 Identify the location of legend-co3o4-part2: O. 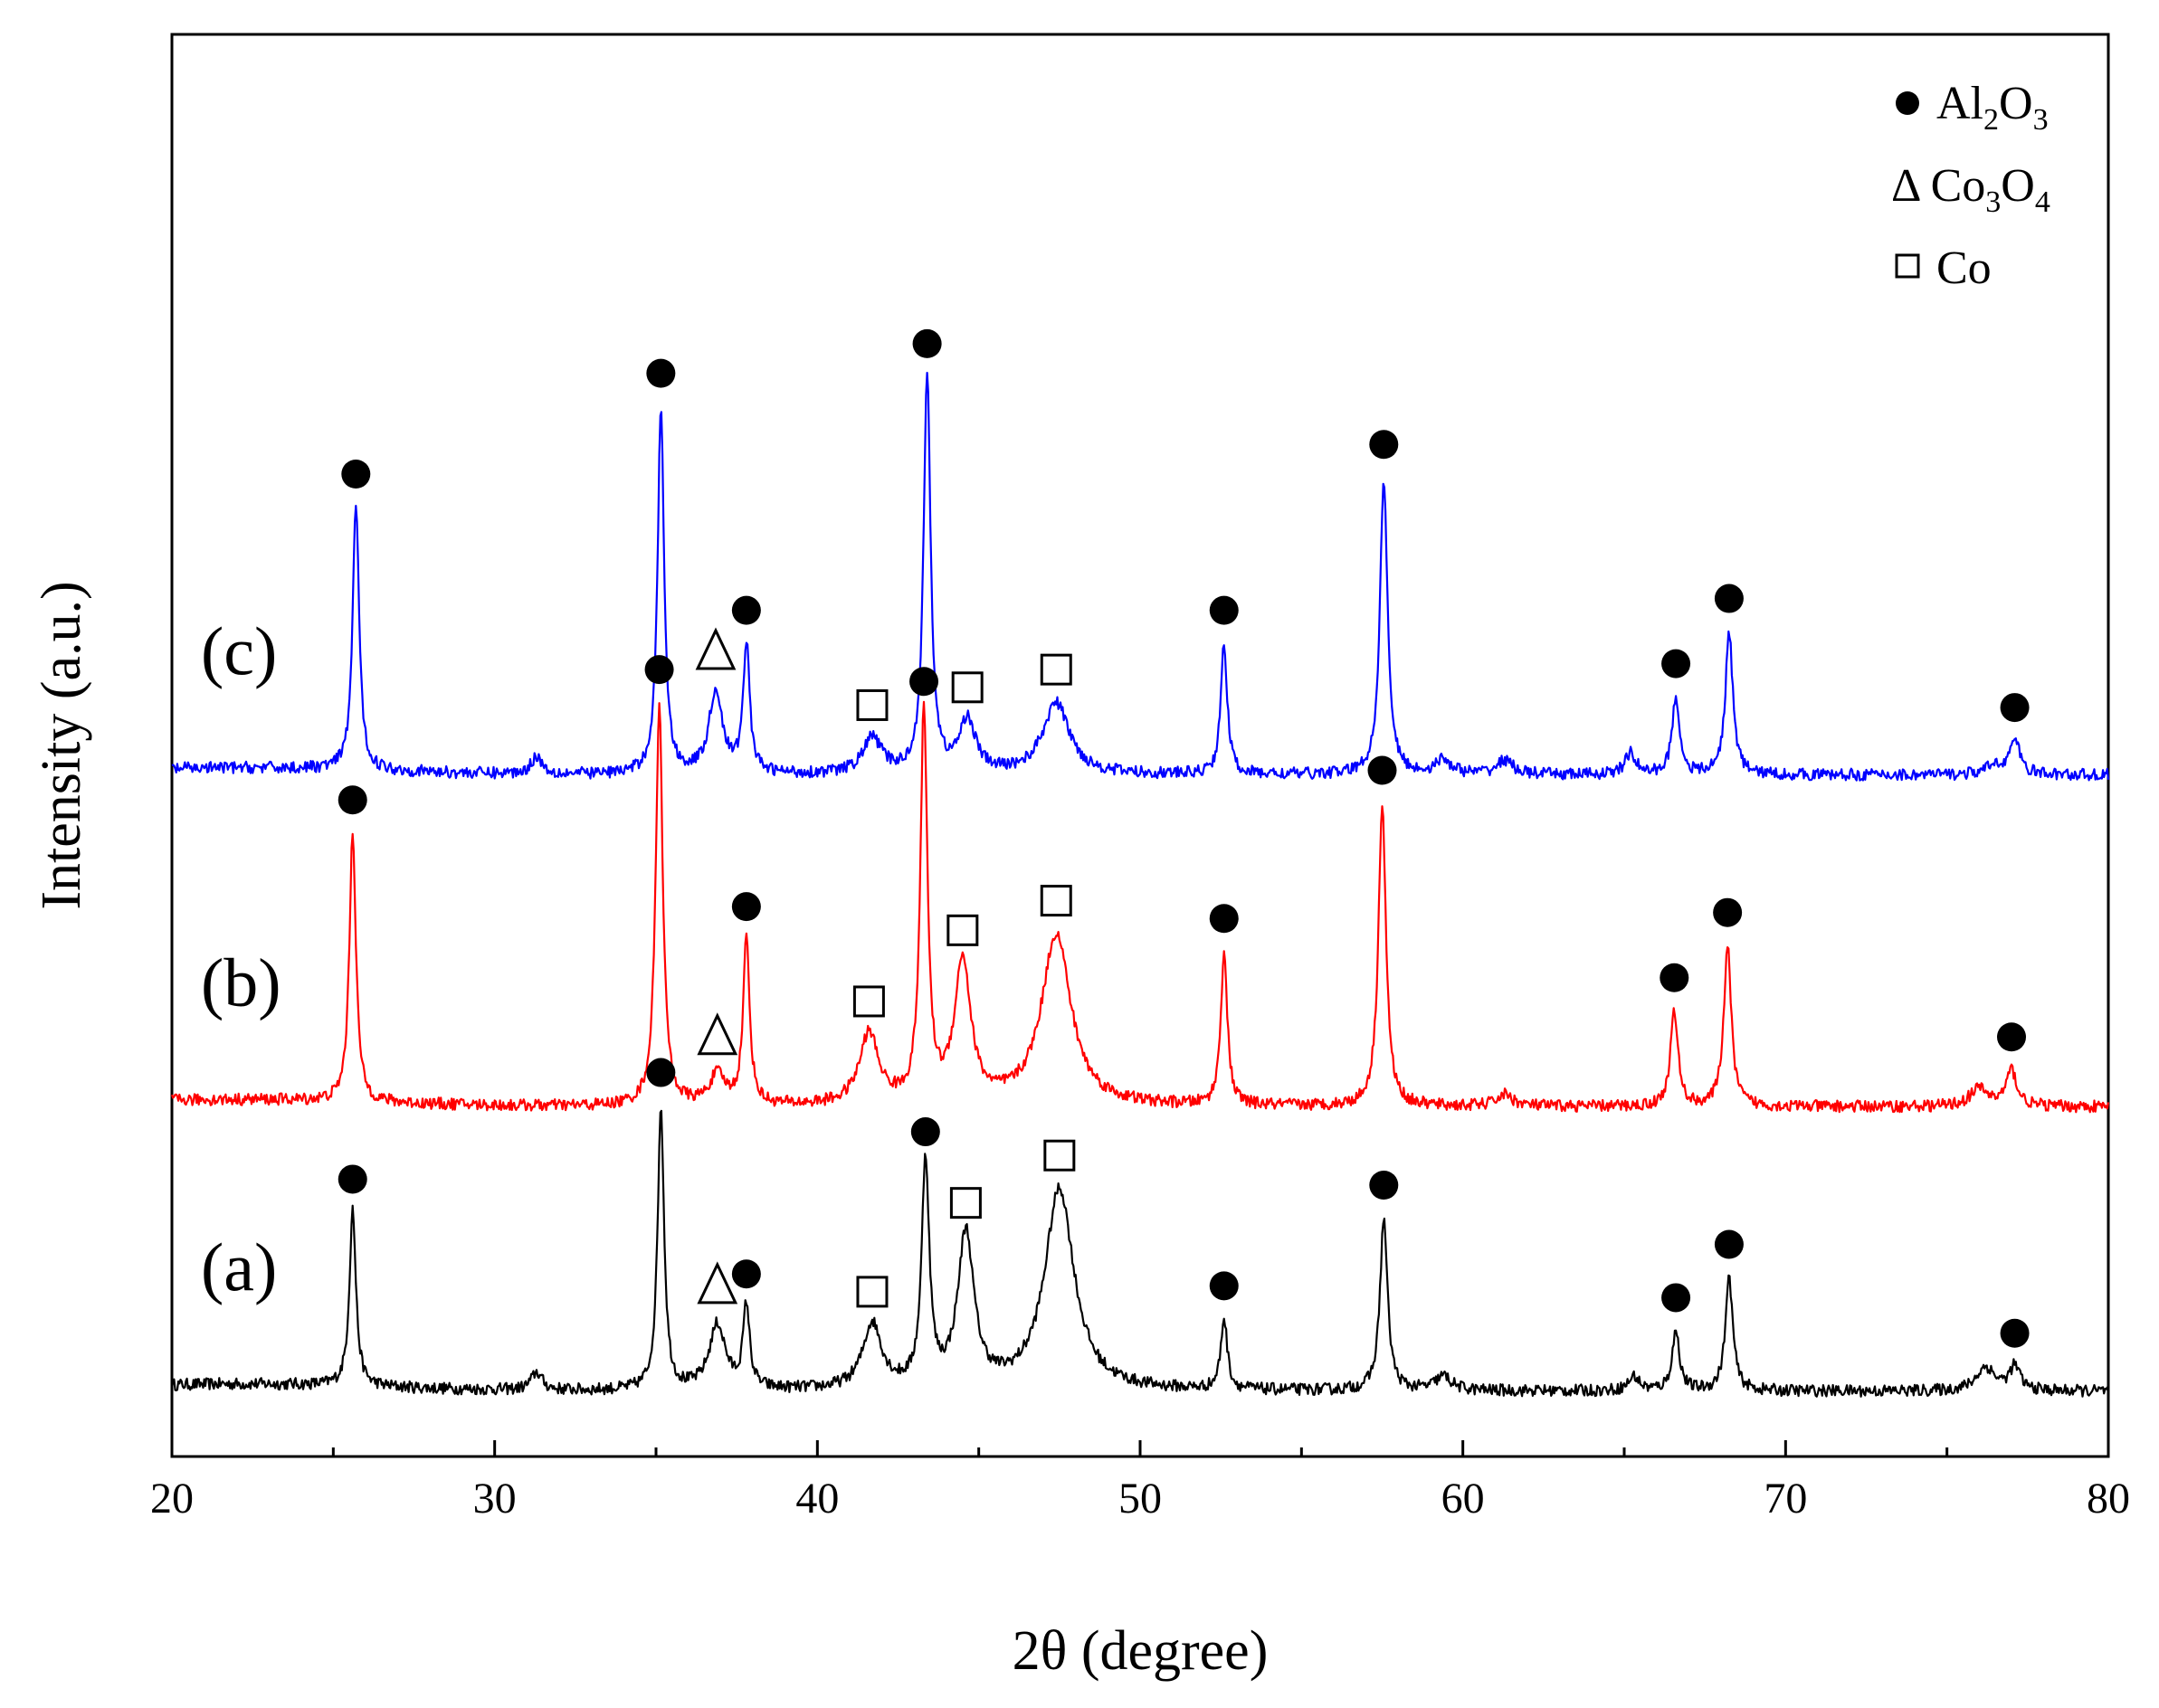
(2018, 186).